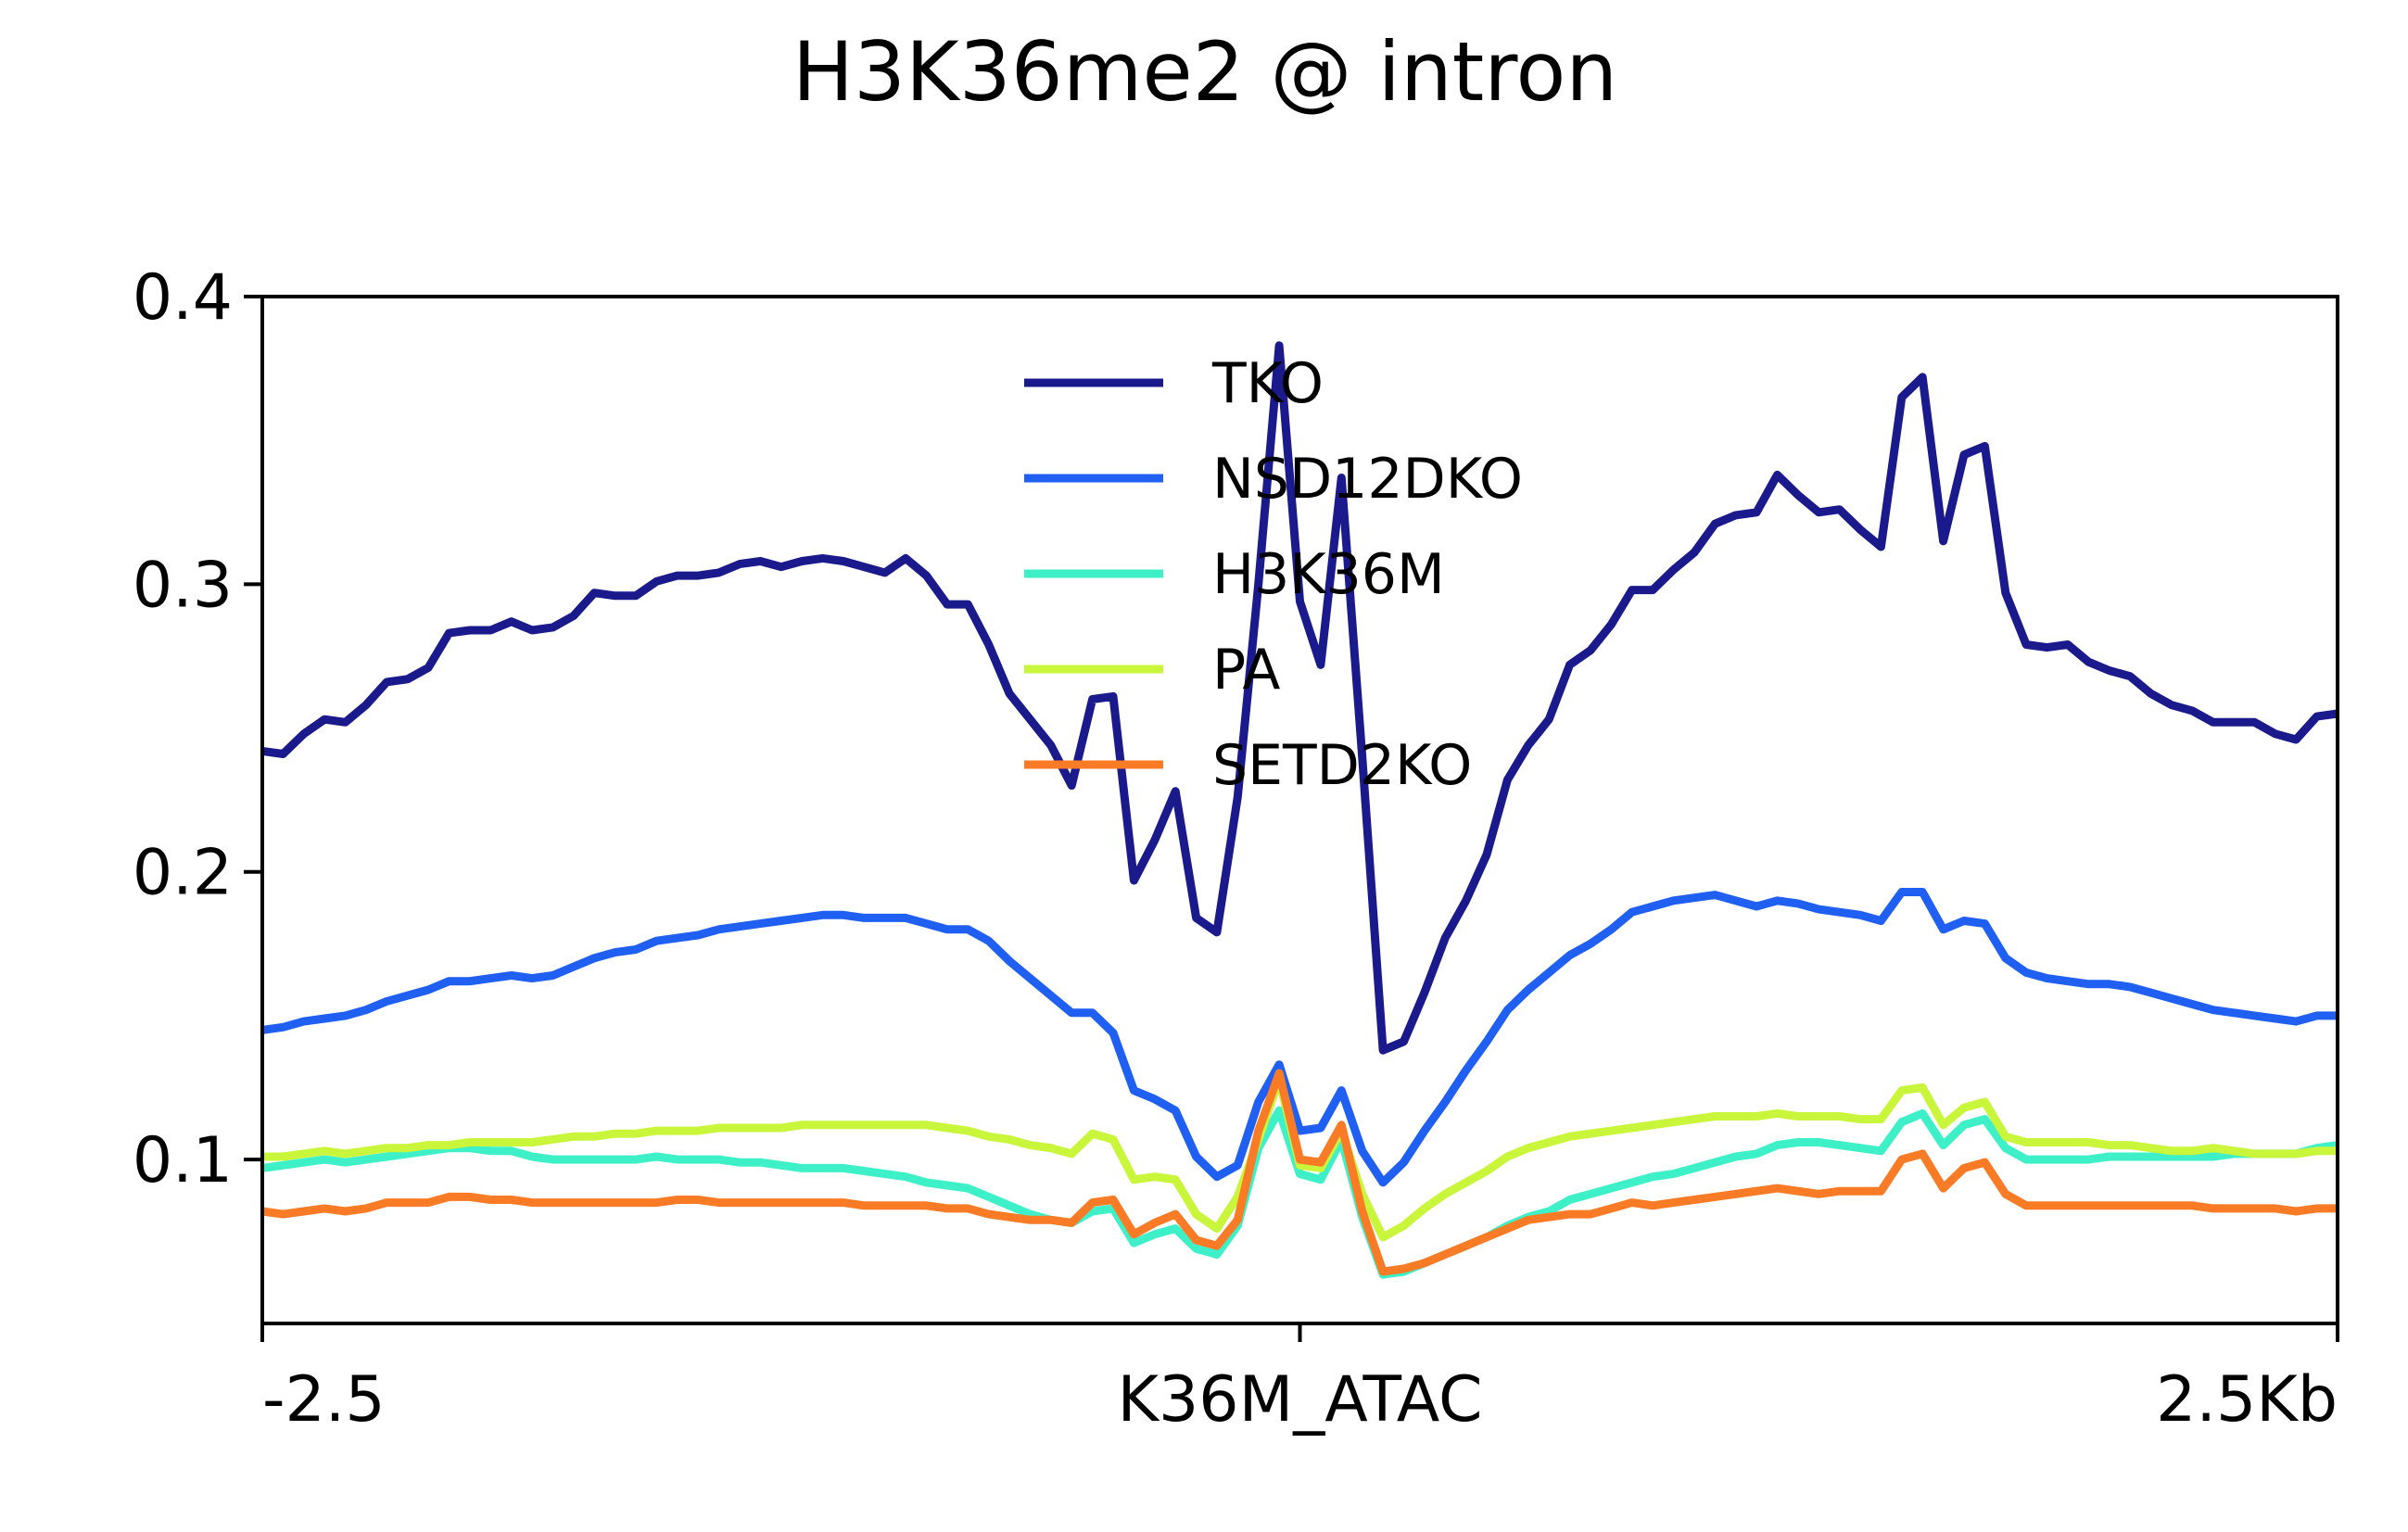  I want to click on y-tick-label: 0.3, so click(183, 586).